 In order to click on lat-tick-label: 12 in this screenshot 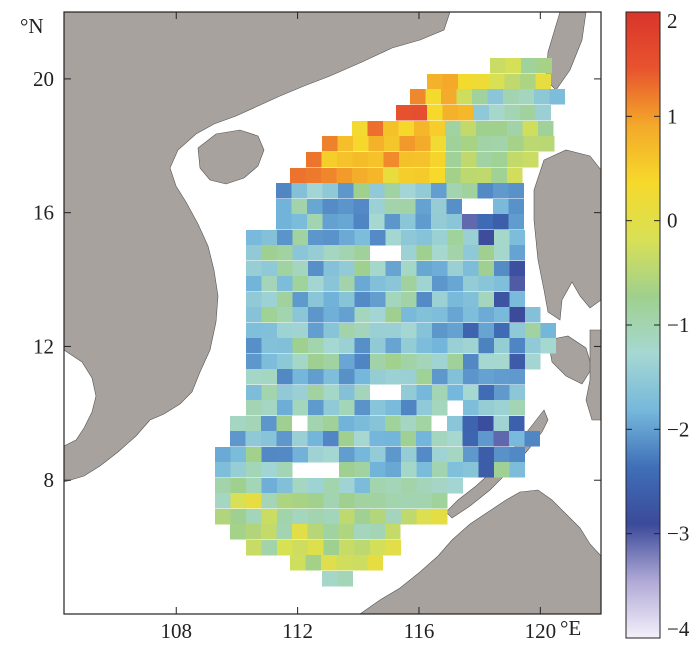, I will do `click(43, 346)`.